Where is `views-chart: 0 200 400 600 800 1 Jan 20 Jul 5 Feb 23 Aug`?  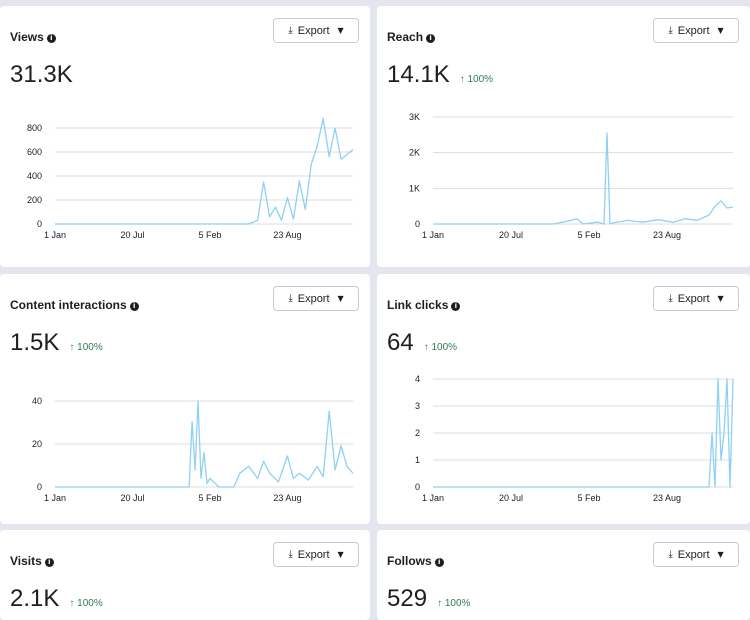
views-chart: 0 200 400 600 800 1 Jan 20 Jul 5 Feb 23 Aug is located at coordinates (190, 178).